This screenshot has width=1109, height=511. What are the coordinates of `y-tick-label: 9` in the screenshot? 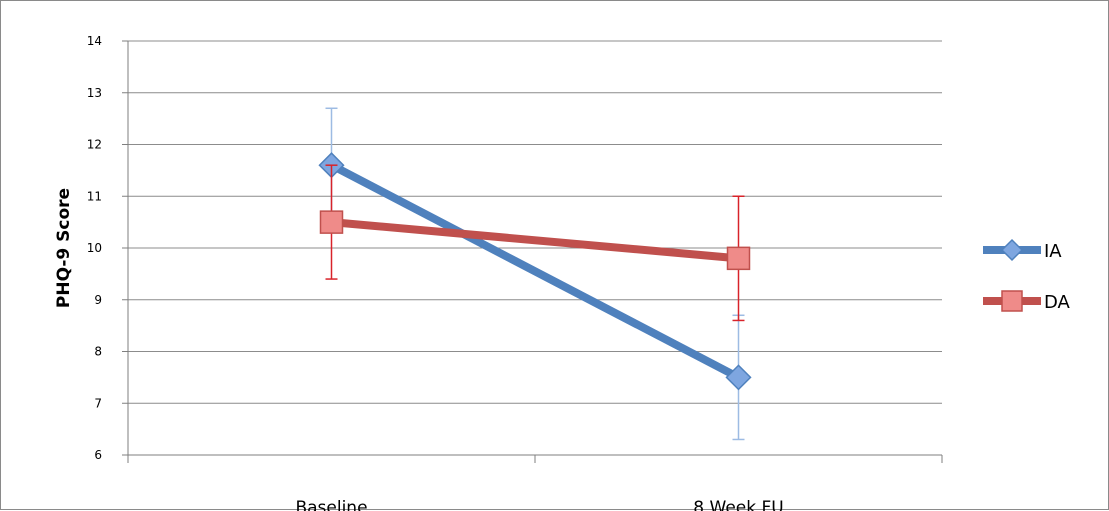 It's located at (98, 300).